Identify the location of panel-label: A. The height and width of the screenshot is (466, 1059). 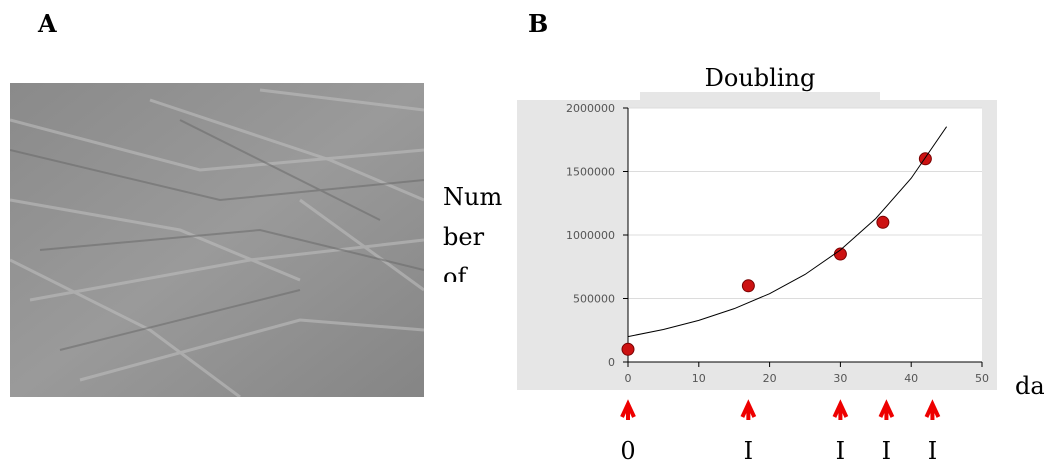
(47, 23).